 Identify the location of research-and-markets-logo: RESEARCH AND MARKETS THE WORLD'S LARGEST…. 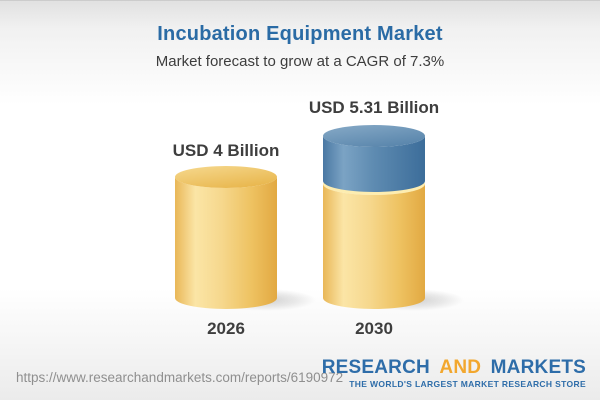
(454, 373).